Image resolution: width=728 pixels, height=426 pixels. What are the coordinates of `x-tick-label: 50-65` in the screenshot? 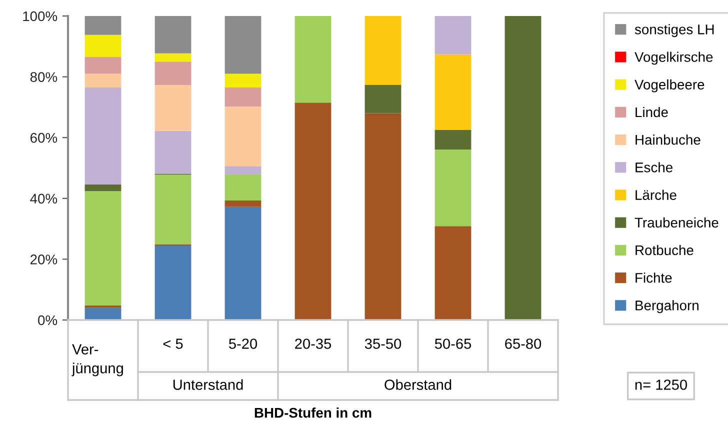 It's located at (453, 343).